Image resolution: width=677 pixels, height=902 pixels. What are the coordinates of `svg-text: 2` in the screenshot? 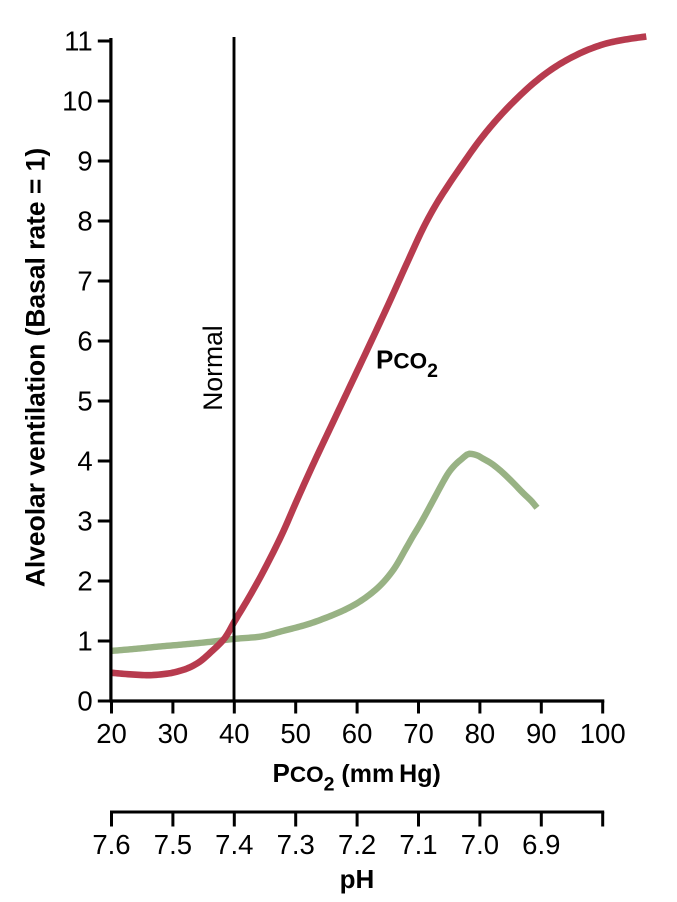 It's located at (84, 581).